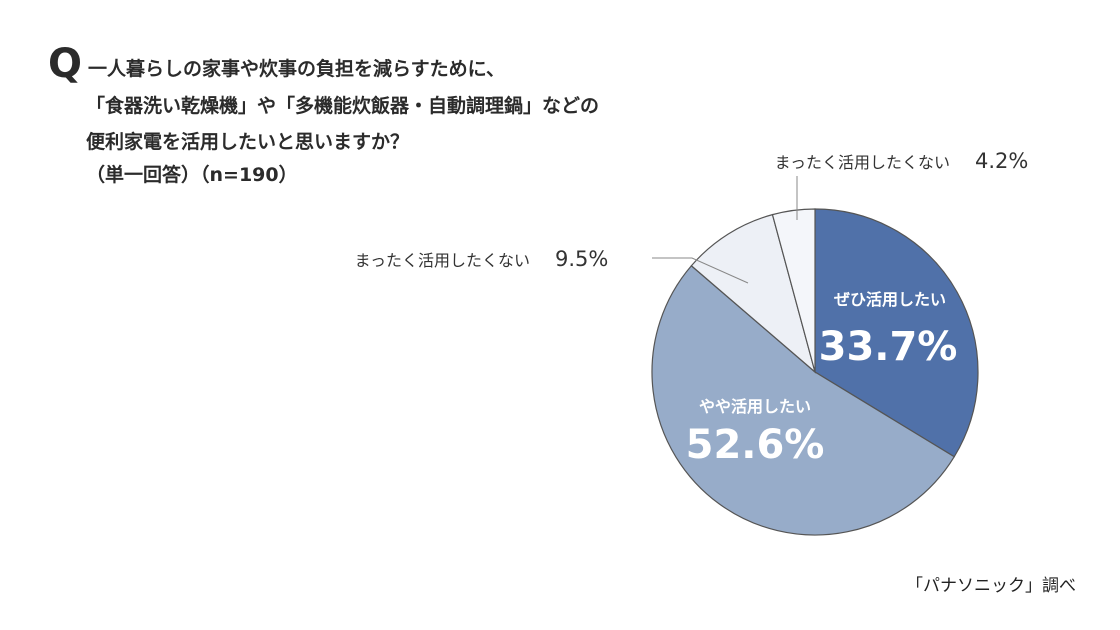 Image resolution: width=1120 pixels, height=630 pixels. Describe the element at coordinates (442, 260) in the screenshot. I see `slice-label-3: まったく活用したくない` at that location.